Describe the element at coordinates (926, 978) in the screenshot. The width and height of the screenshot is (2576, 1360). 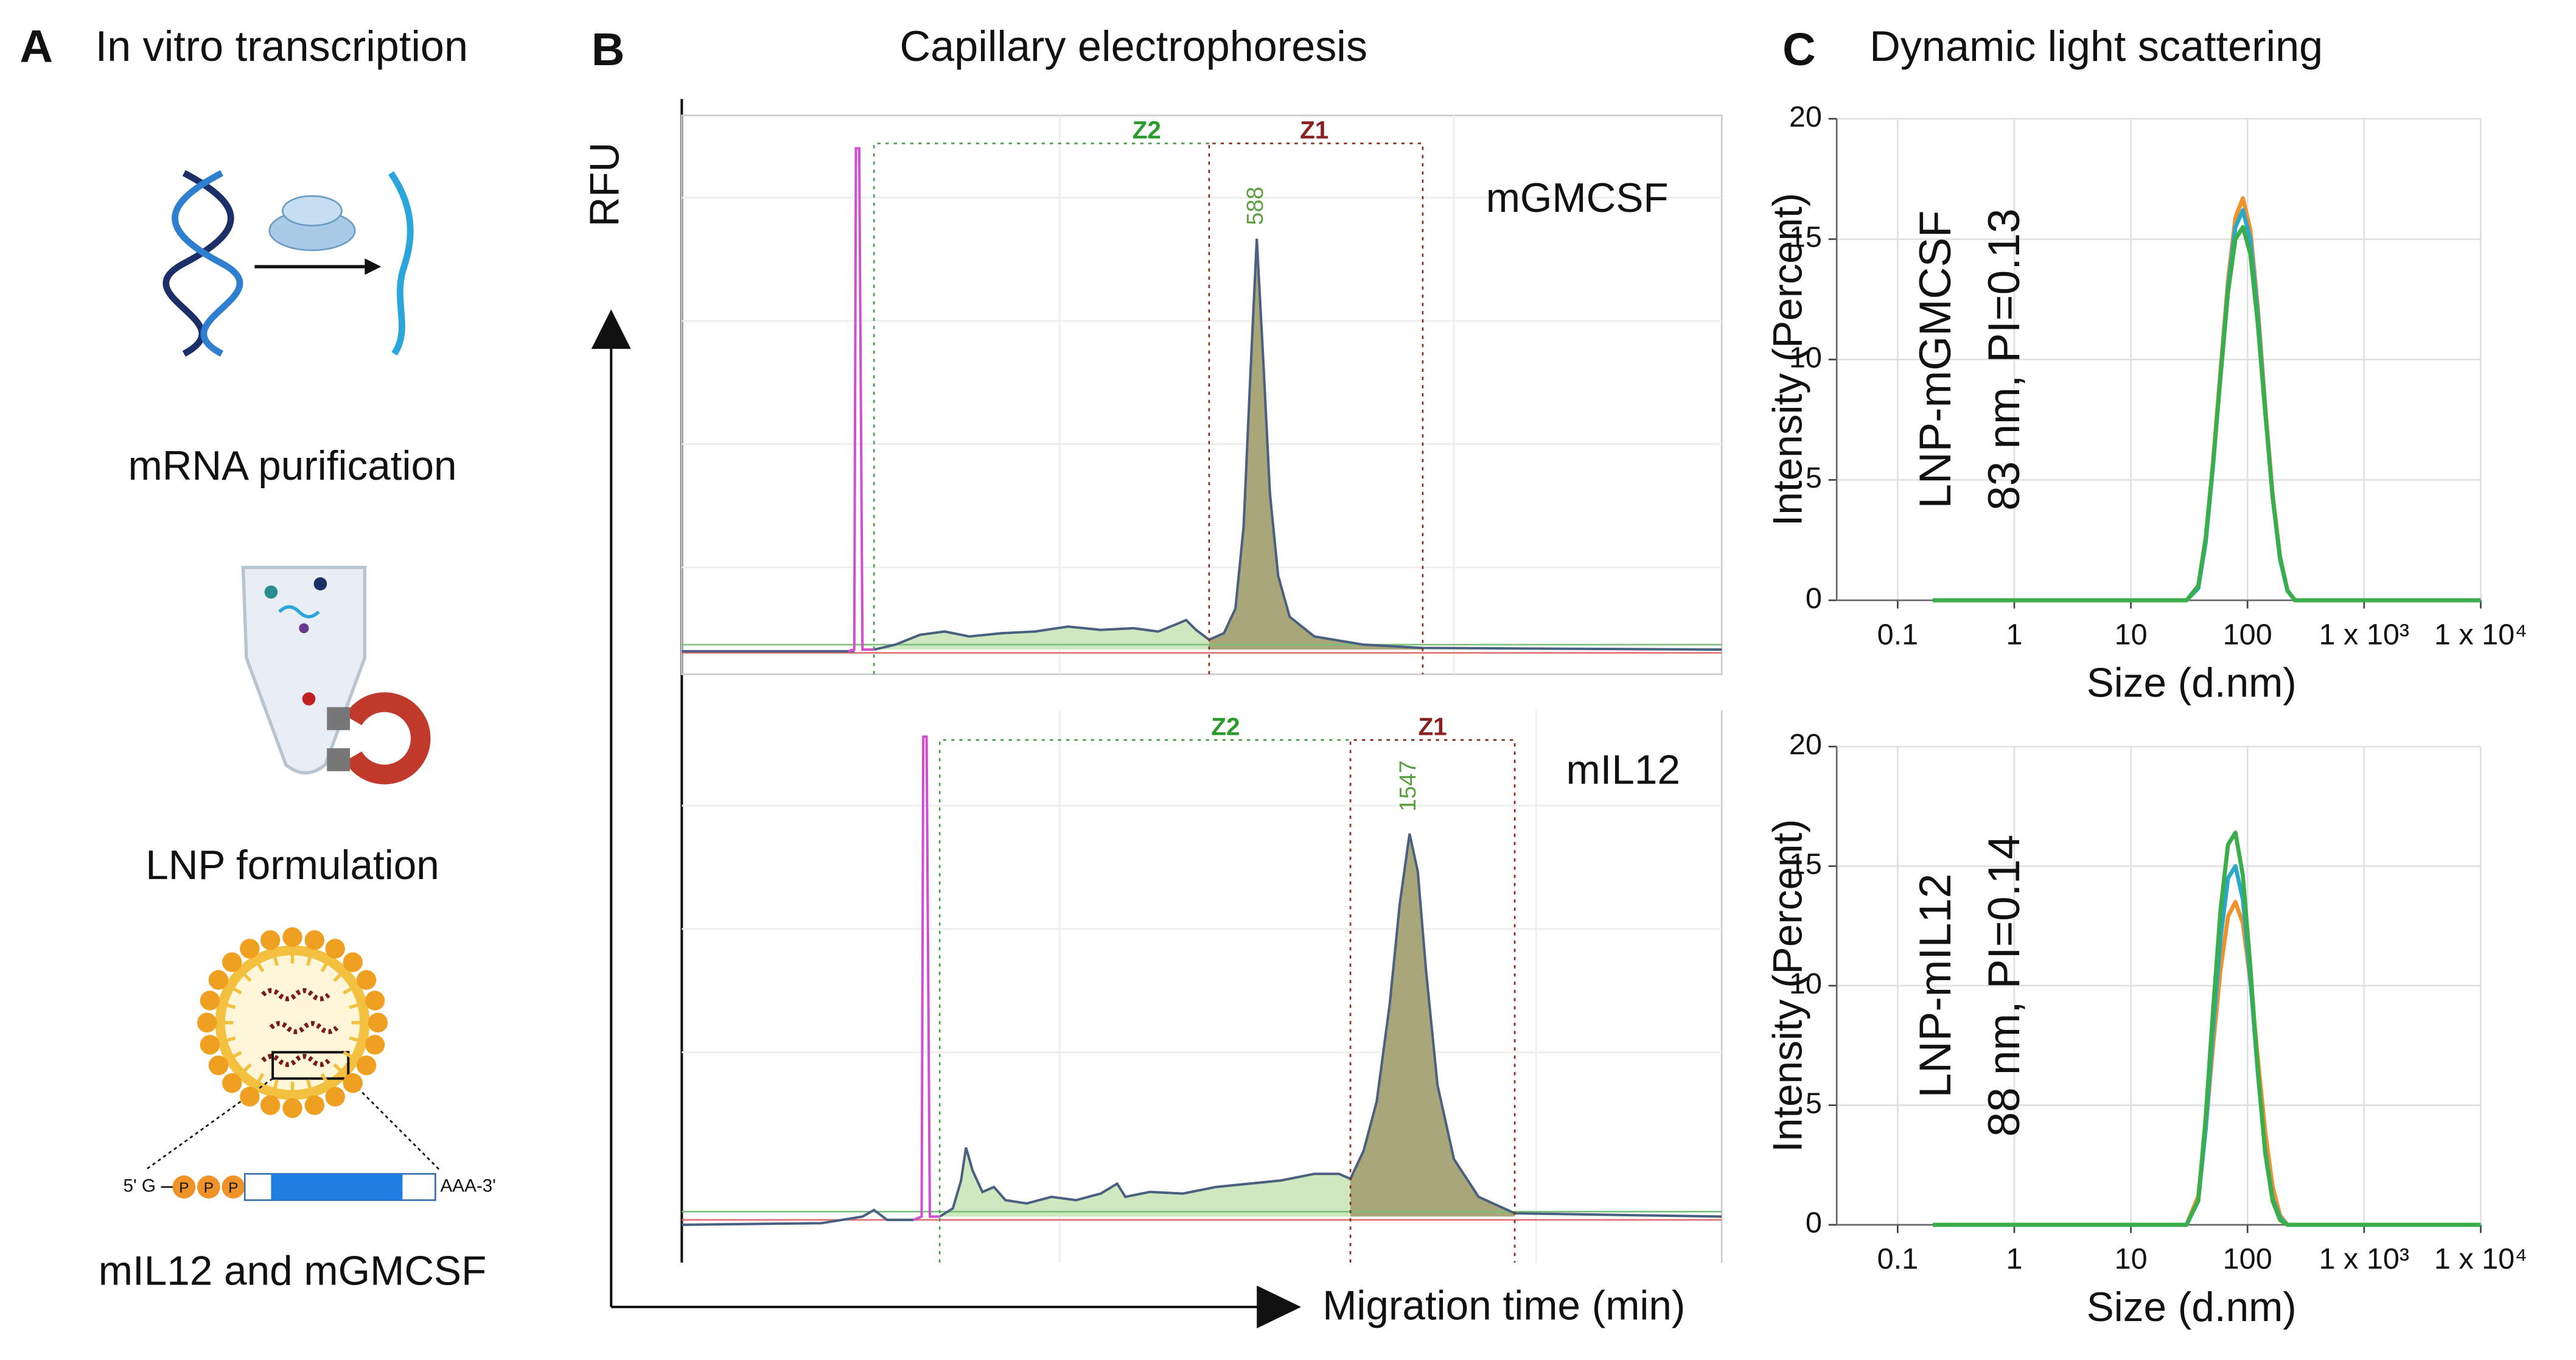
I see `marker-peak` at that location.